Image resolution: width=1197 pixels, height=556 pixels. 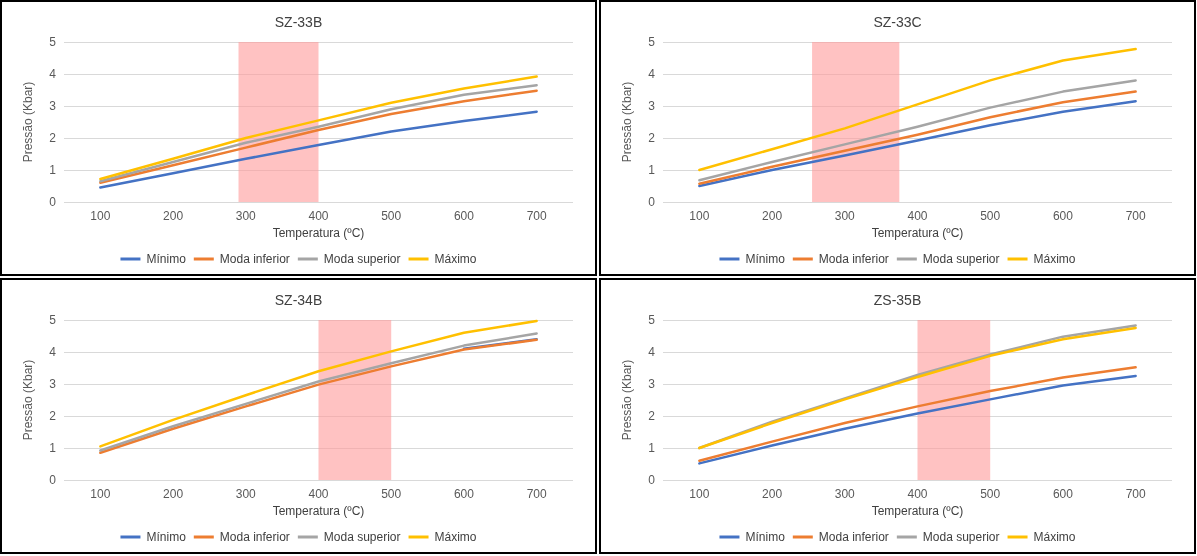 What do you see at coordinates (298, 22) in the screenshot?
I see `chart-title: SZ-33B` at bounding box center [298, 22].